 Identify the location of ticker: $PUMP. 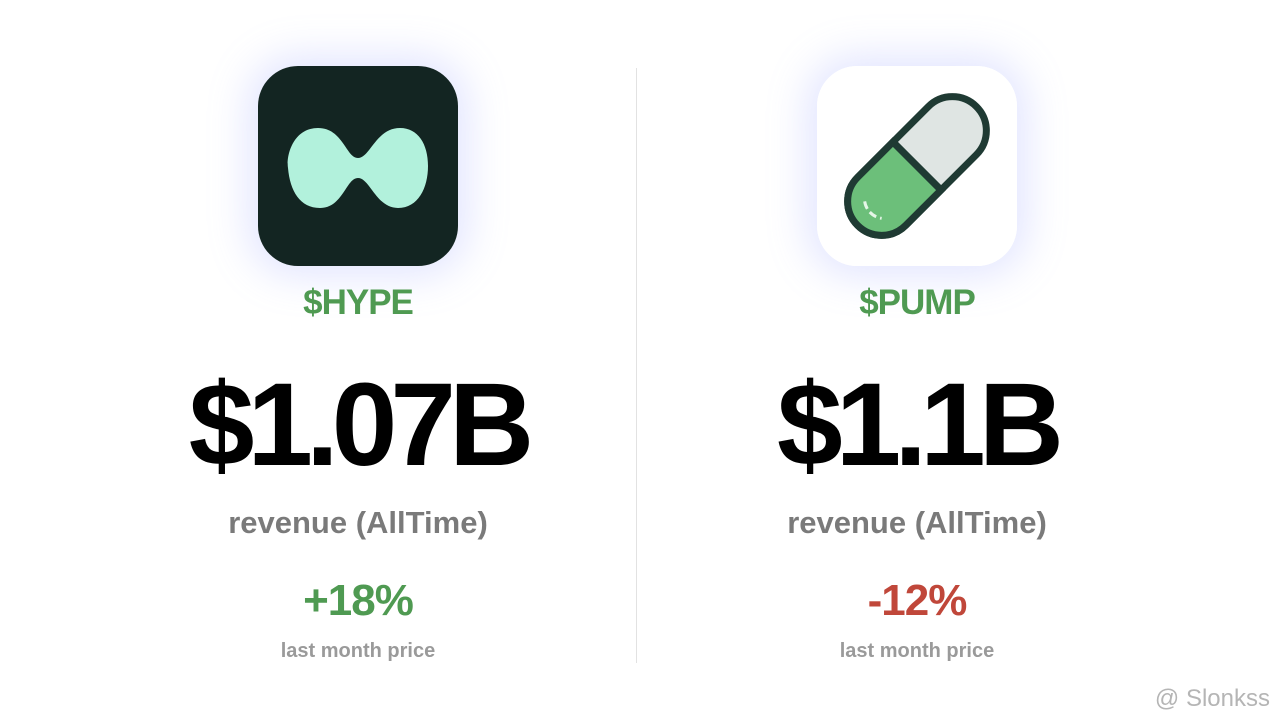
(917, 302).